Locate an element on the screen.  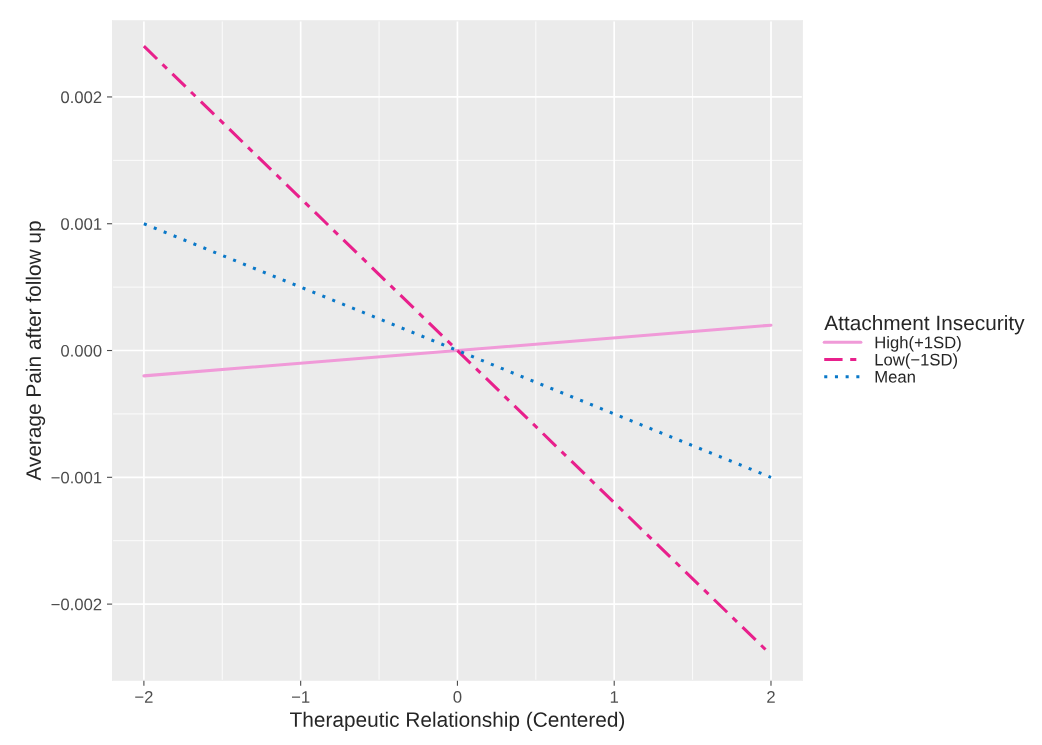
y-axis-title: Average Pain after follow up is located at coordinates (35, 351).